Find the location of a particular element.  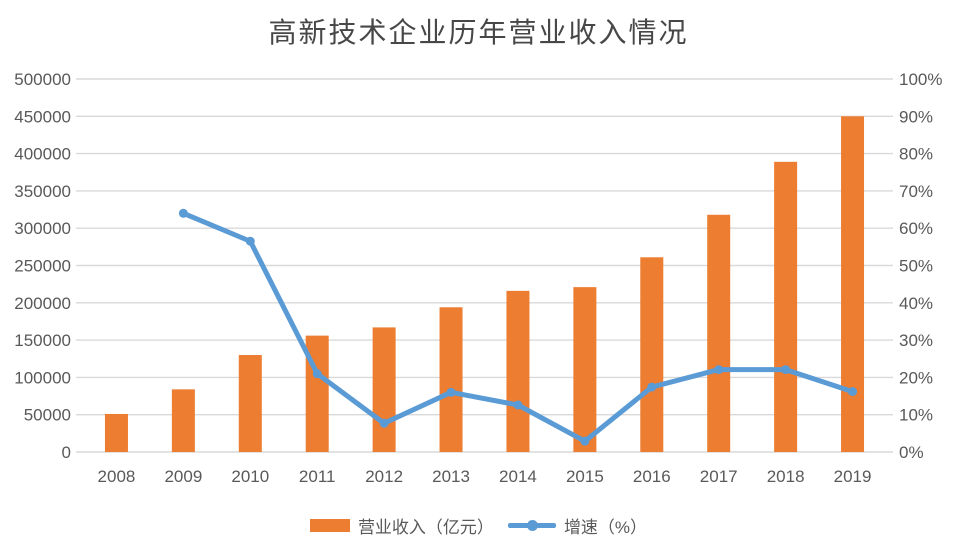

x-axis-tick-label: 2009 is located at coordinates (183, 476).